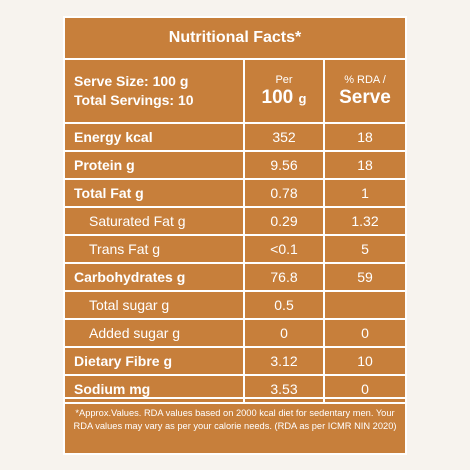  I want to click on nutrient-per-100g: 0.29, so click(285, 221).